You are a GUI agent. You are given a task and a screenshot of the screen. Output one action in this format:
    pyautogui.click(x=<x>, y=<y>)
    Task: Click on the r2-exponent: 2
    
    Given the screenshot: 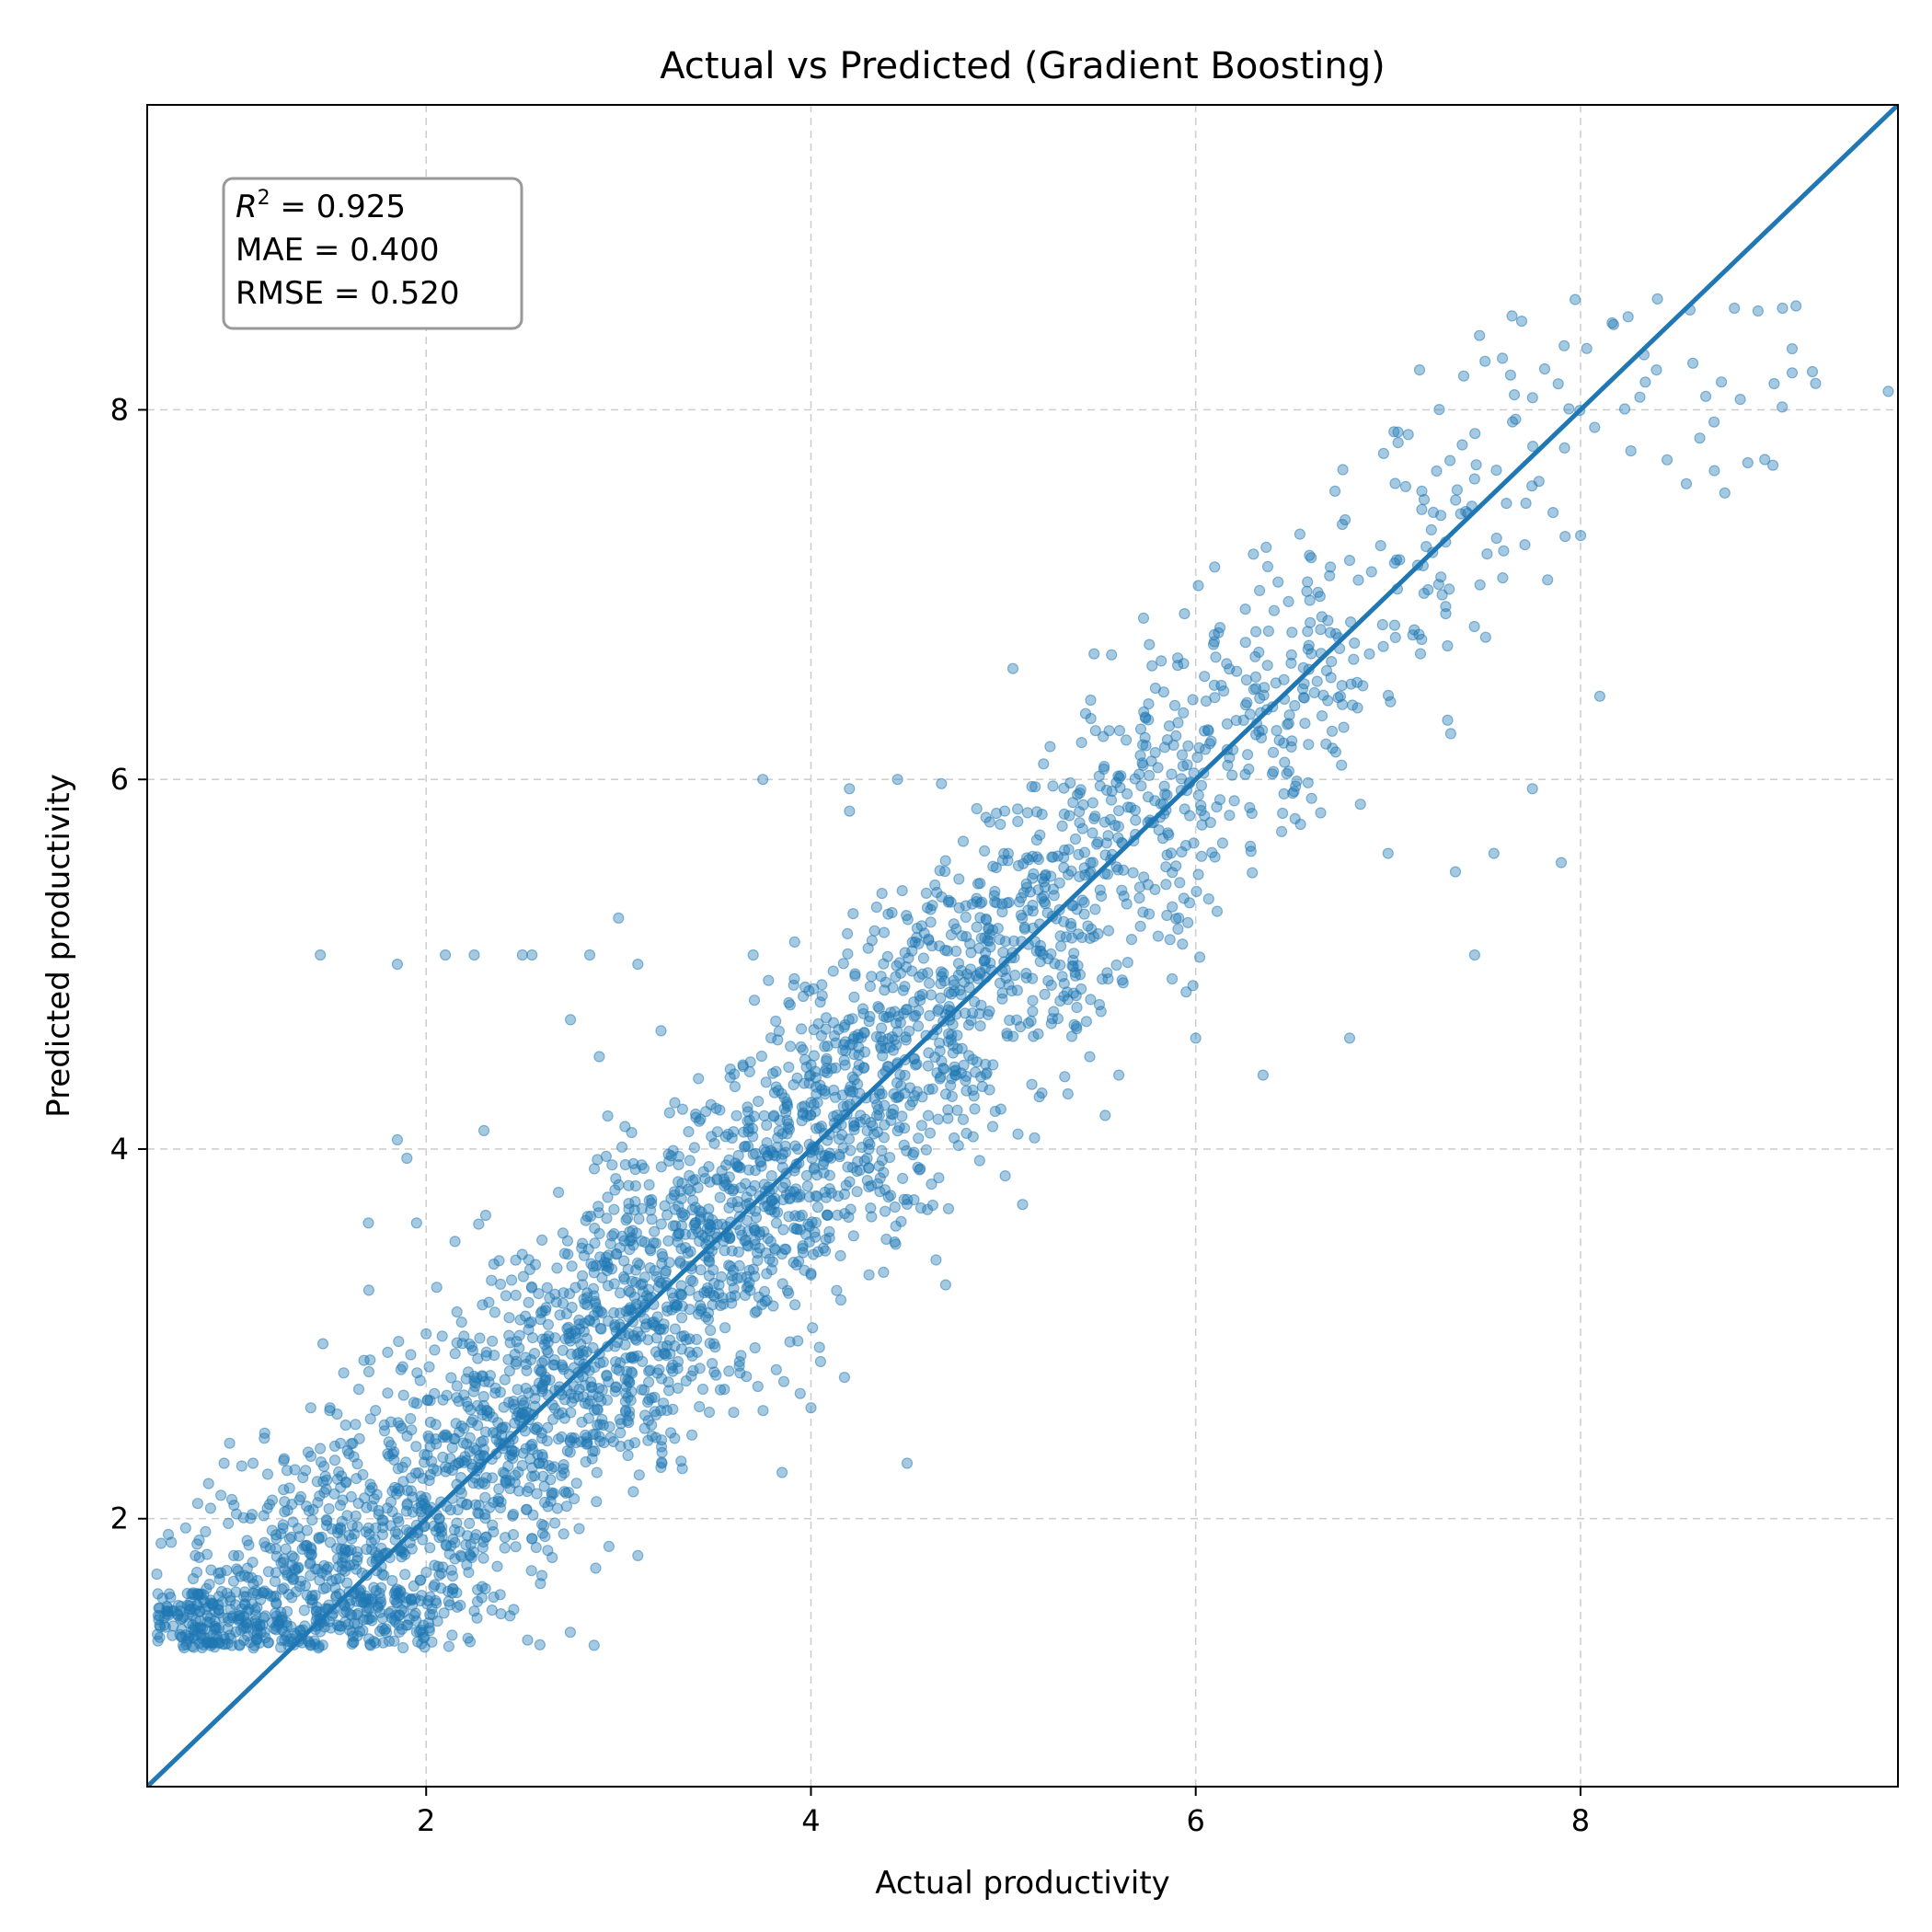 What is the action you would take?
    pyautogui.click(x=264, y=198)
    